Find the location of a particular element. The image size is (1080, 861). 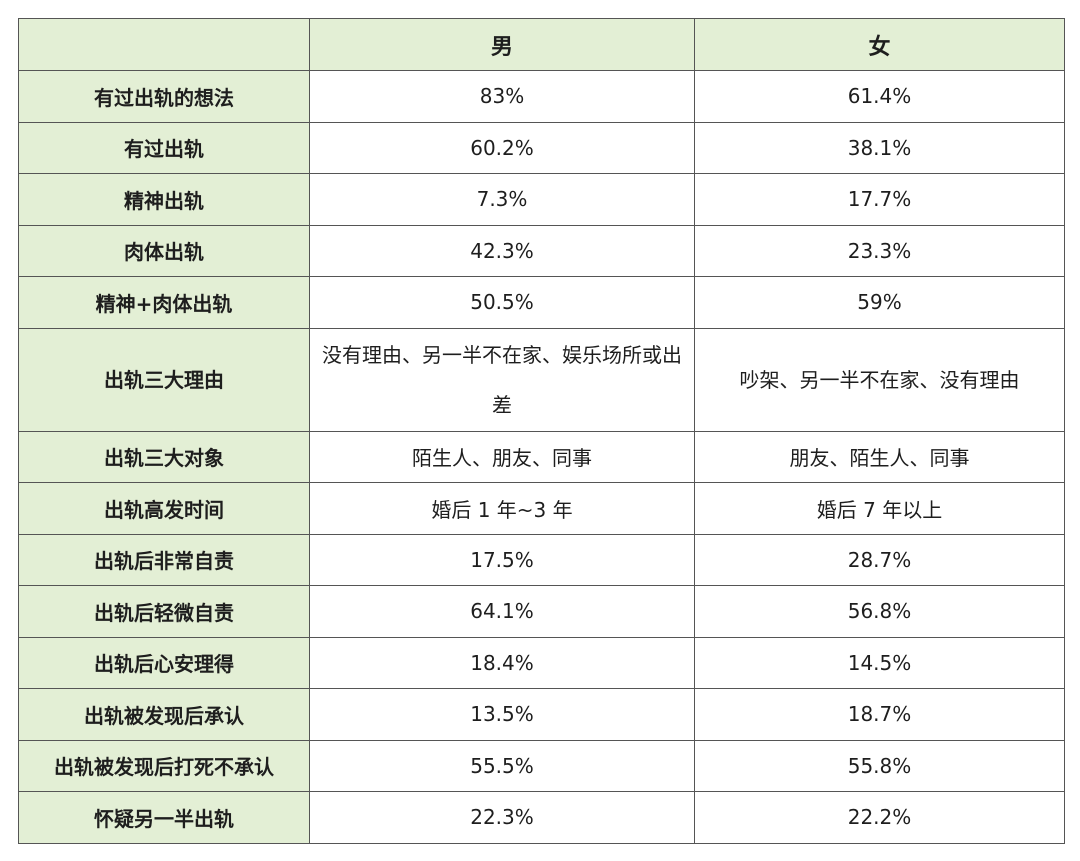

header-male: 男 is located at coordinates (502, 44).